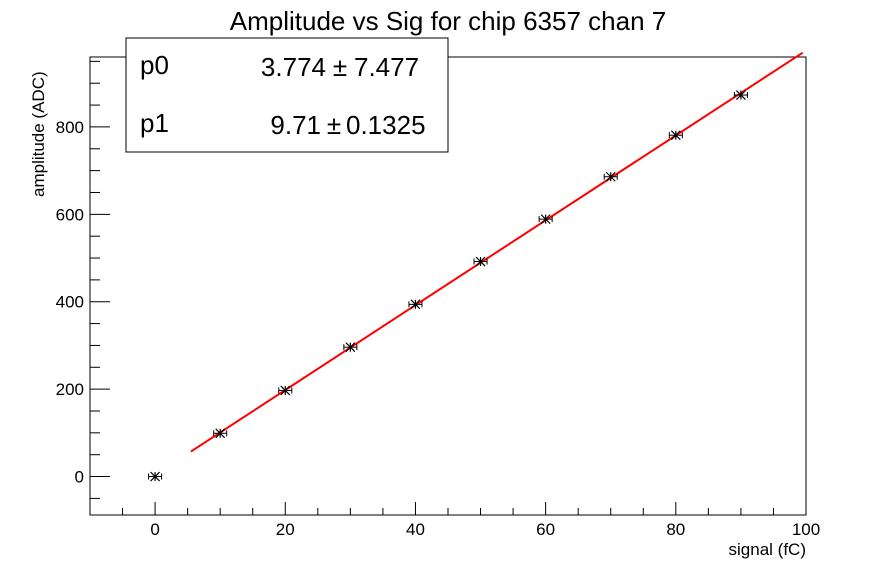 This screenshot has height=572, width=896. What do you see at coordinates (154, 65) in the screenshot?
I see `param-p0-name: p0` at bounding box center [154, 65].